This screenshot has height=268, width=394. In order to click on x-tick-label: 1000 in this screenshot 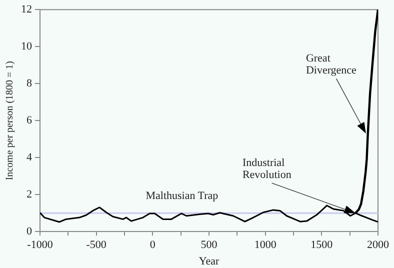, I will do `click(265, 245)`.